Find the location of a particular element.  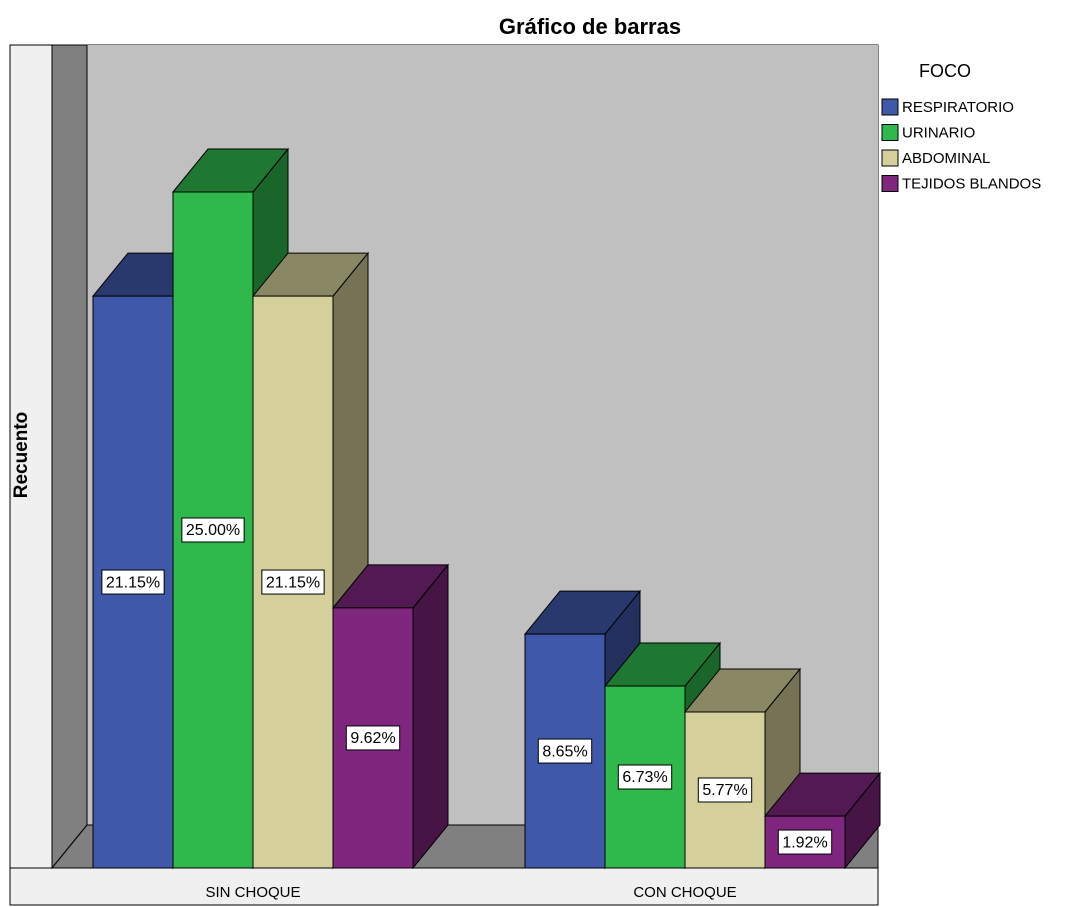

value-label: 25.00% is located at coordinates (213, 530).